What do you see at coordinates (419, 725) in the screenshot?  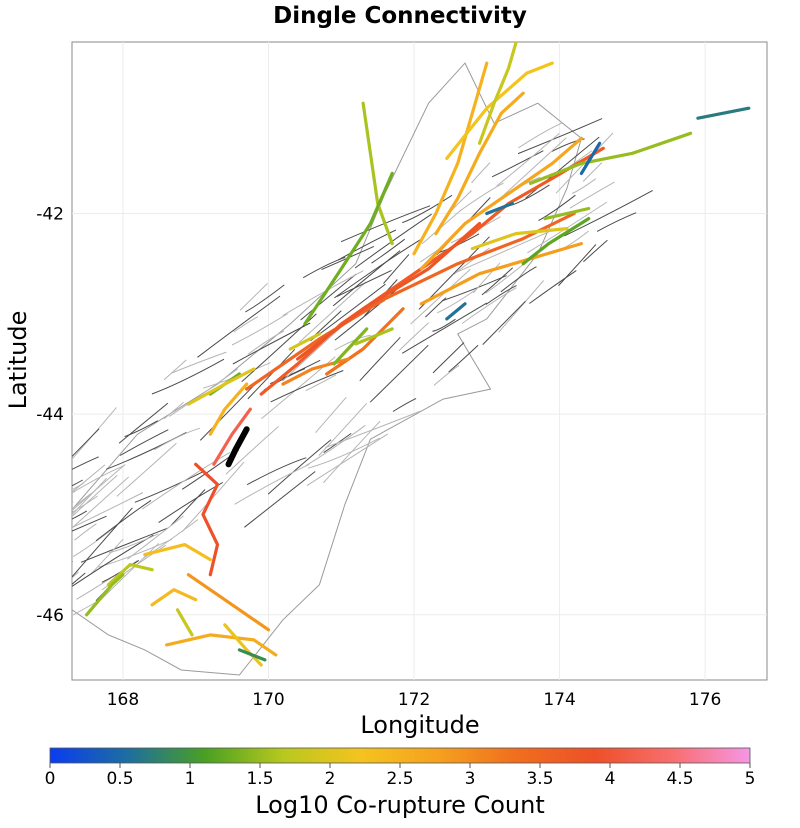 I see `x-axis-label: Longitude` at bounding box center [419, 725].